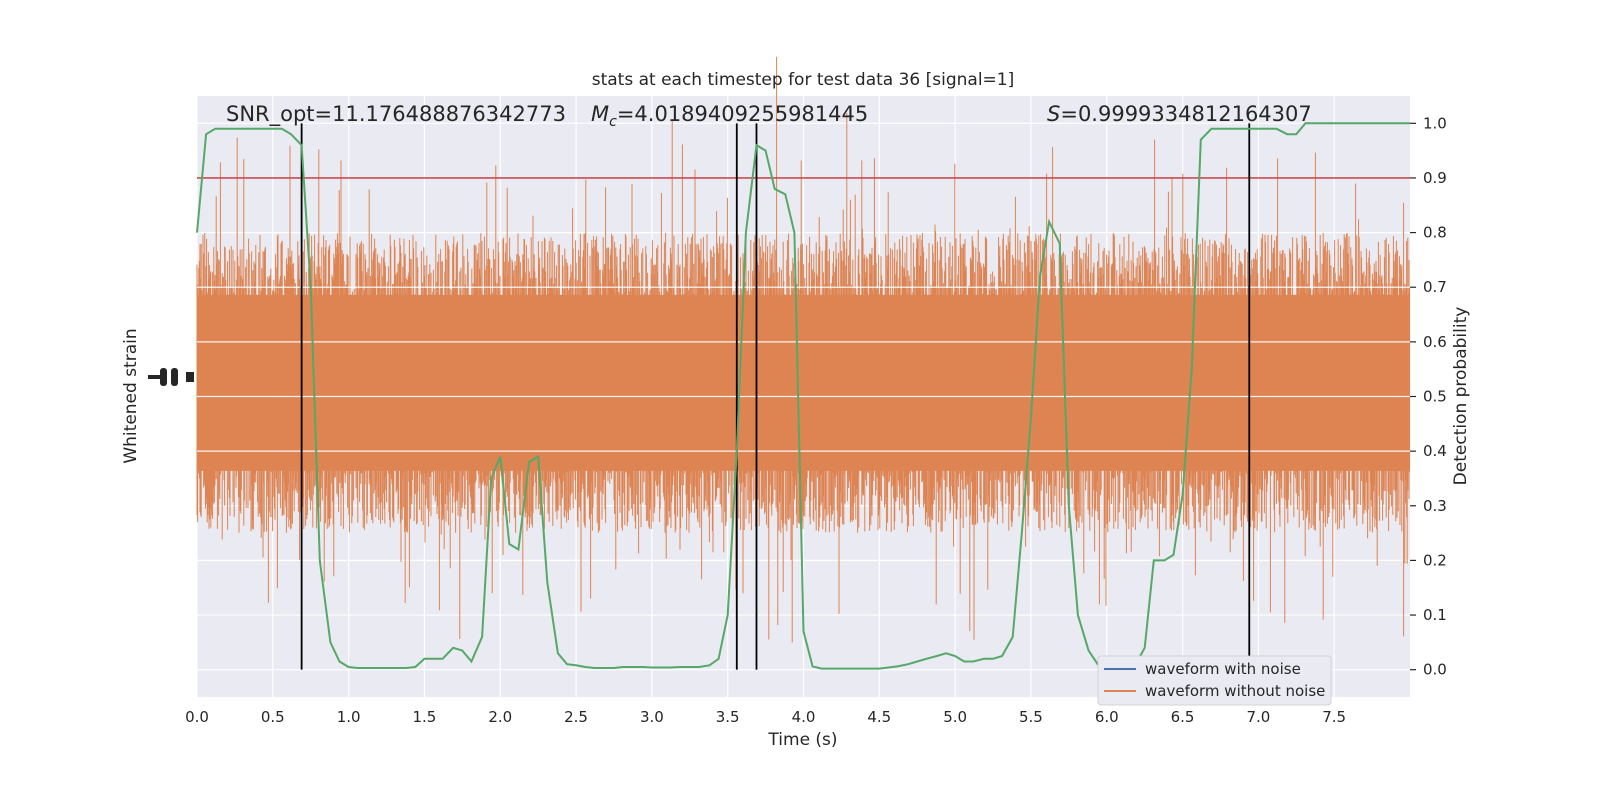 The height and width of the screenshot is (800, 1600). I want to click on y-tick-label: 0.8, so click(1435, 233).